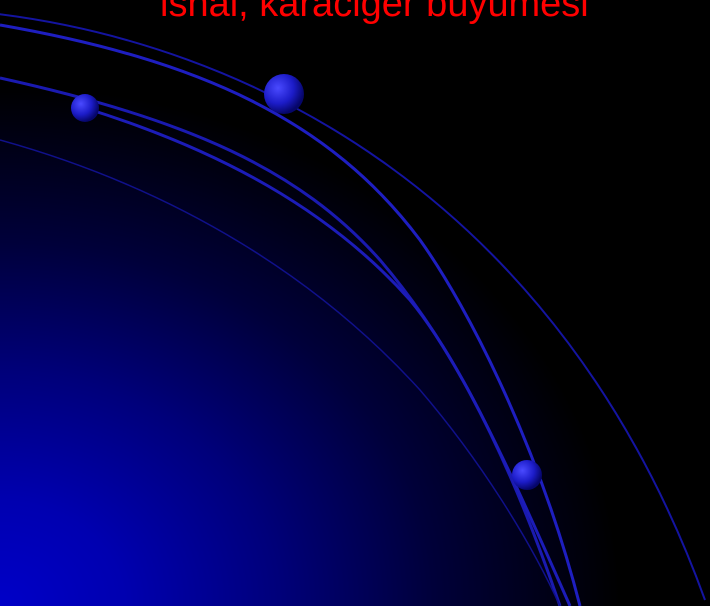 This screenshot has height=606, width=710. Describe the element at coordinates (527, 475) in the screenshot. I see `orb-small-right` at that location.